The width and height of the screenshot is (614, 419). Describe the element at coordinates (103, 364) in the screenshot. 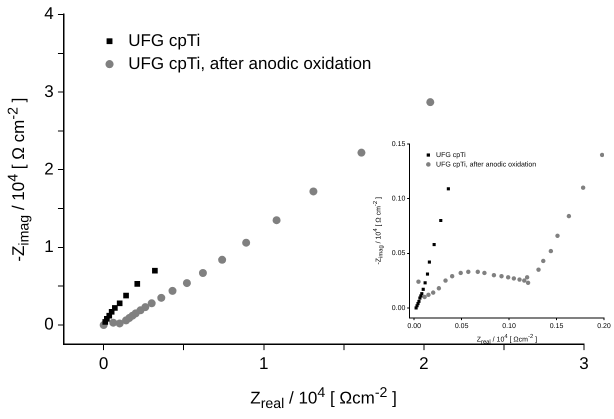

I see `x-tick-label: 0` at that location.